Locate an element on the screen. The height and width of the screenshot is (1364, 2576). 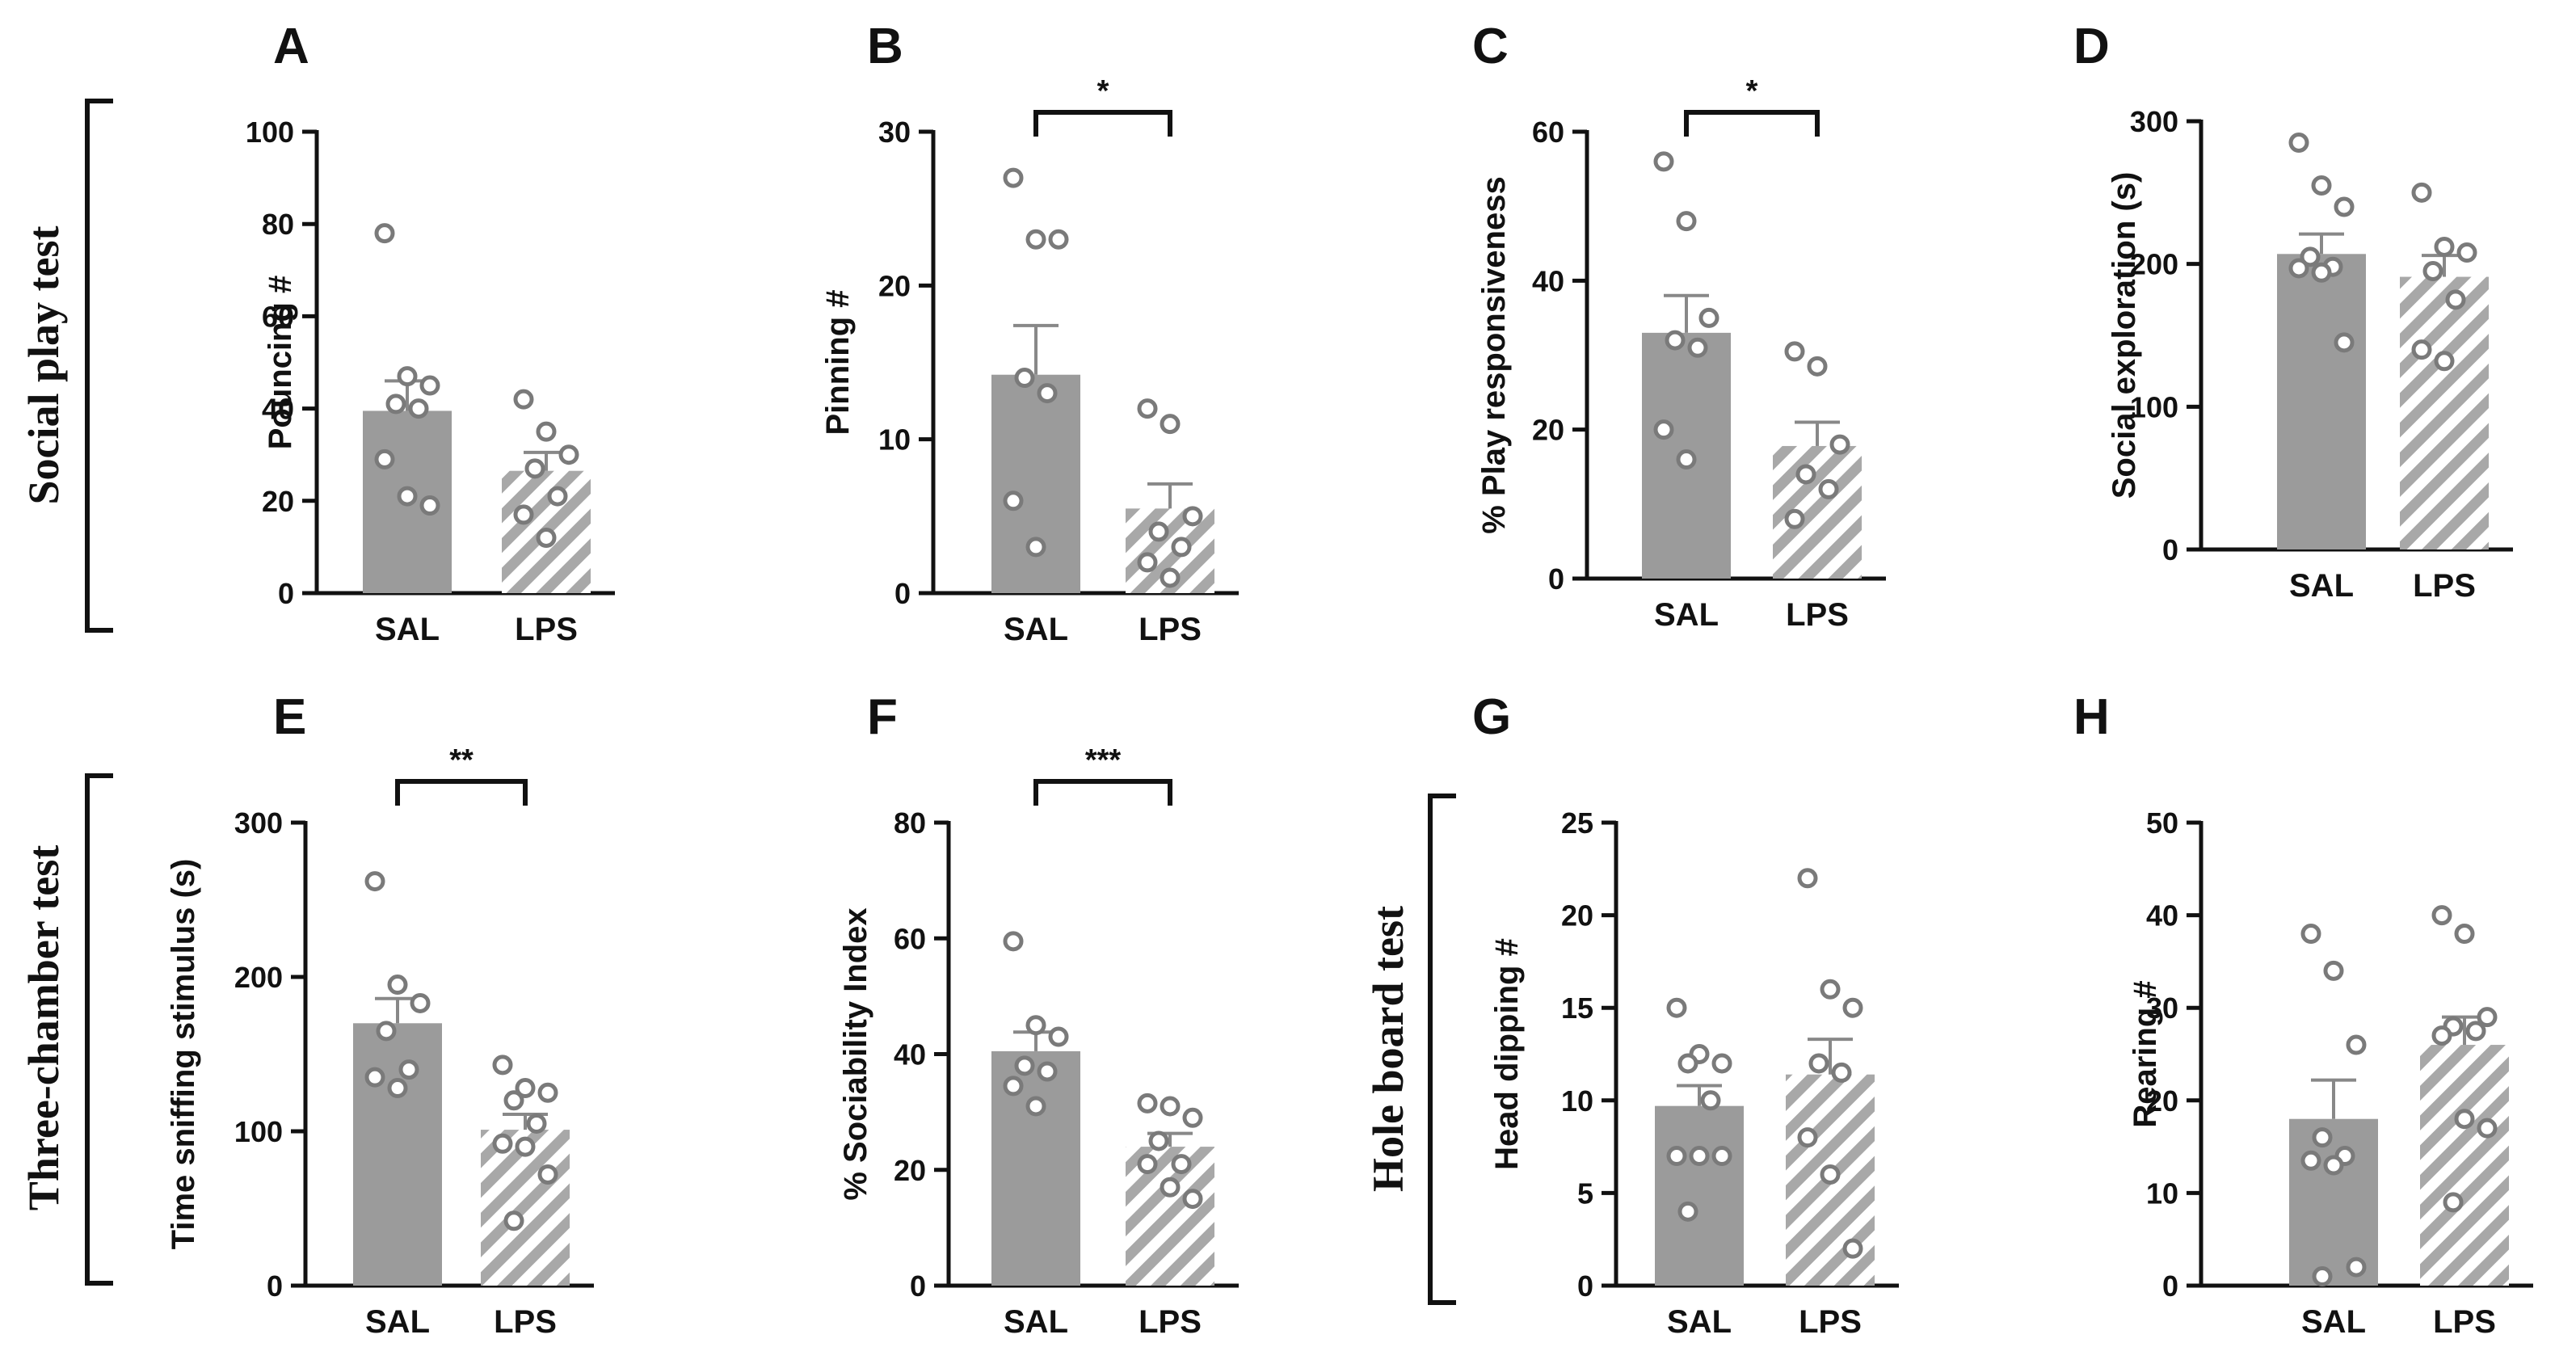
panel-letter: C is located at coordinates (1490, 46).